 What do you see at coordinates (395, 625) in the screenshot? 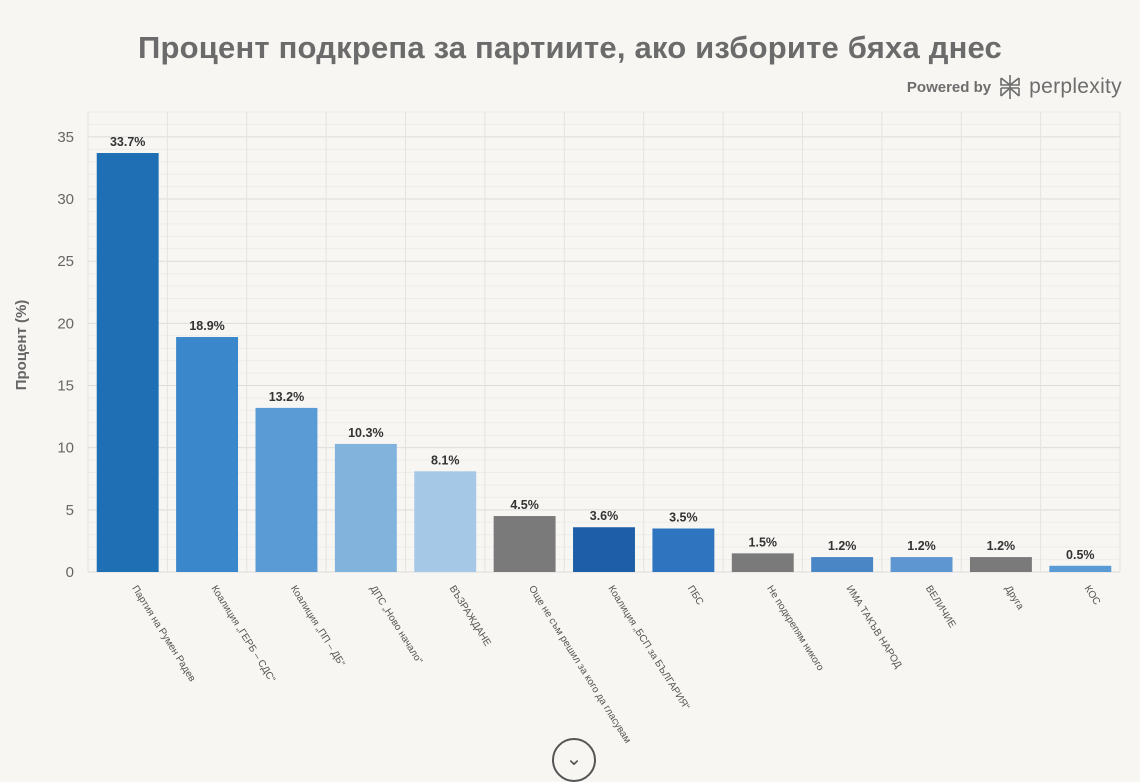
I see `x-tick-label: ДПС „Ново начало“` at bounding box center [395, 625].